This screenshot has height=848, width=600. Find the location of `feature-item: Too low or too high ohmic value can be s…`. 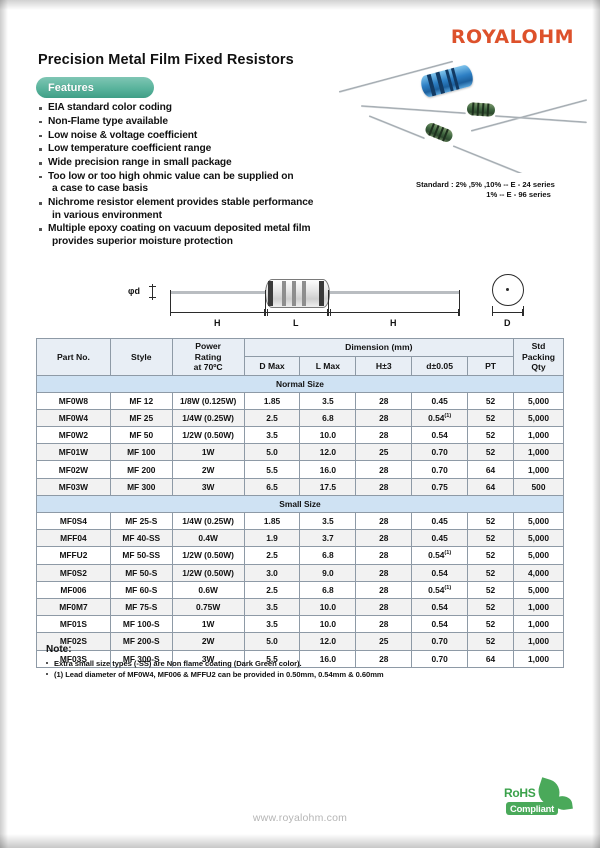

feature-item: Too low or too high ohmic value can be s… is located at coordinates (188, 183).